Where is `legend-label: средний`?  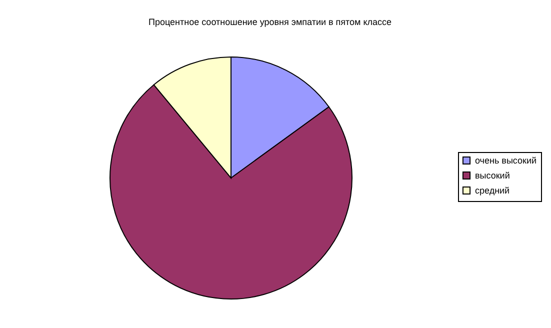
legend-label: средний is located at coordinates (492, 191).